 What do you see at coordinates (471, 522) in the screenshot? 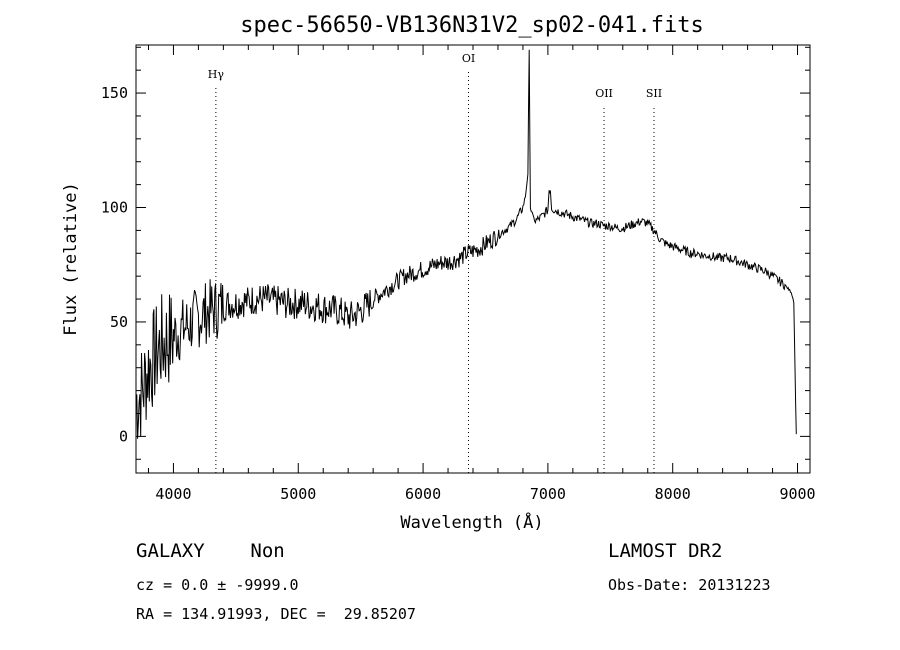
I see `x-axis-label: Wavelength (Å)` at bounding box center [471, 522].